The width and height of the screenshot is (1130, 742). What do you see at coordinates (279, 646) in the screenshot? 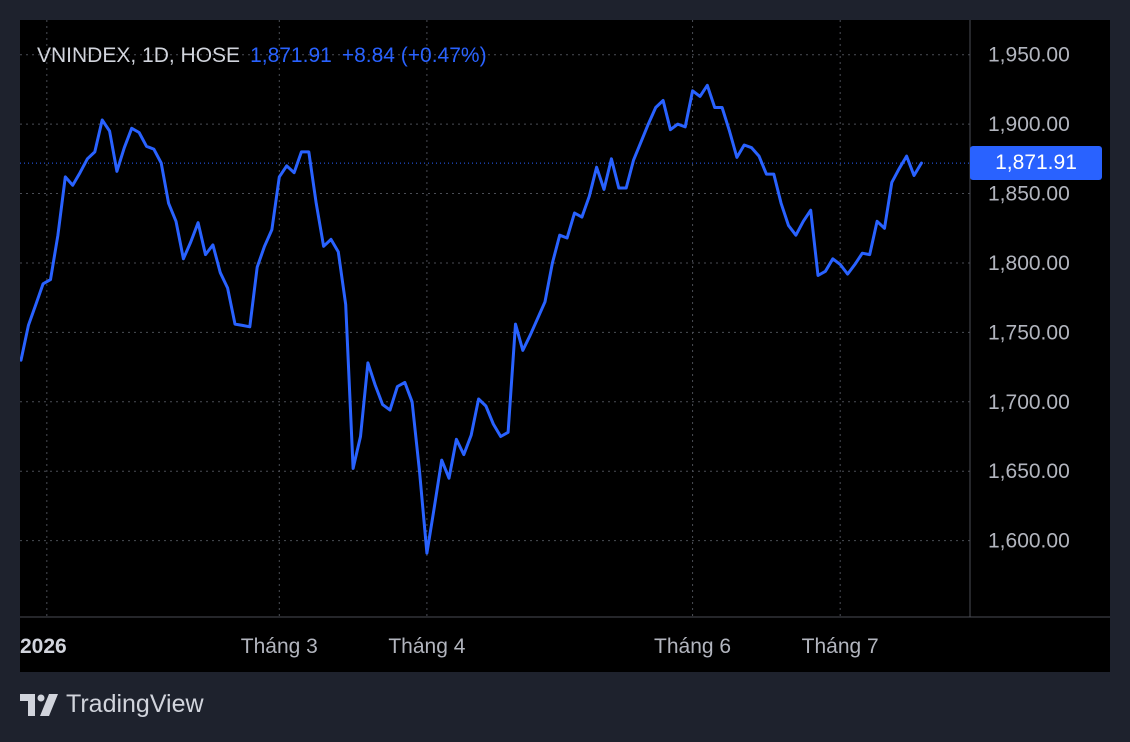
I see `x-tick-label: Tháng 3` at bounding box center [279, 646].